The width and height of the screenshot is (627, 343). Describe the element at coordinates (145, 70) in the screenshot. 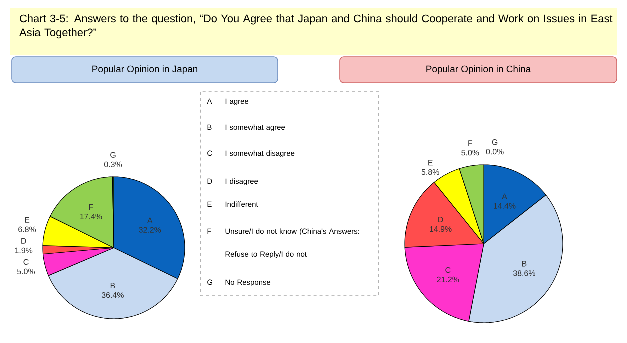

I see `chart-title: Popular Opinion in Japan` at that location.